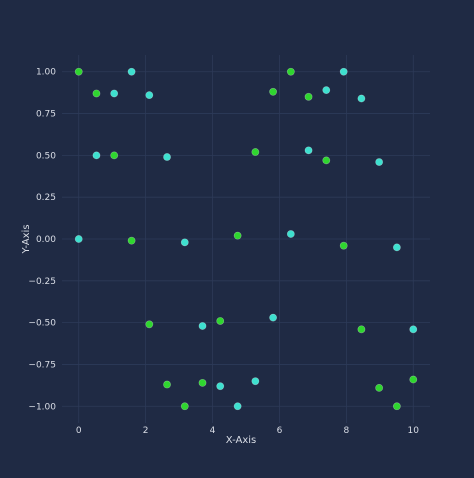  Describe the element at coordinates (213, 431) in the screenshot. I see `x-tick-label: 4` at that location.